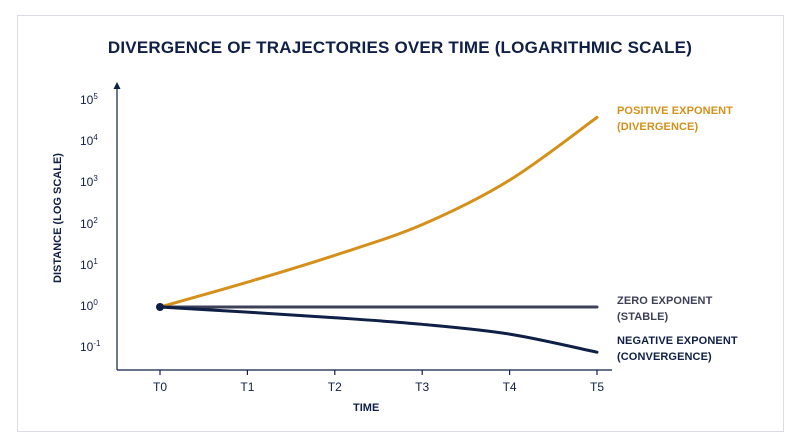 This screenshot has width=800, height=447. Describe the element at coordinates (366, 408) in the screenshot. I see `x-axis-label: TIME` at that location.